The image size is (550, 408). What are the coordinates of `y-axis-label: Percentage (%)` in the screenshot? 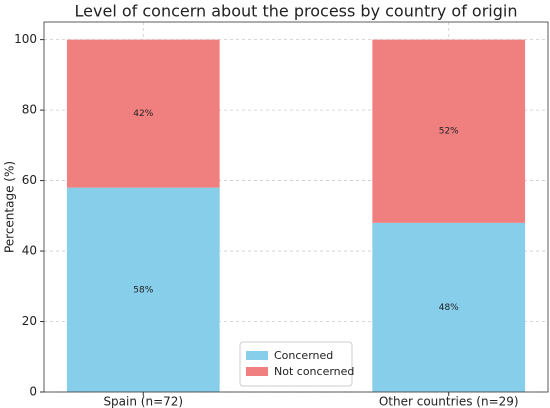 It's located at (10, 207).